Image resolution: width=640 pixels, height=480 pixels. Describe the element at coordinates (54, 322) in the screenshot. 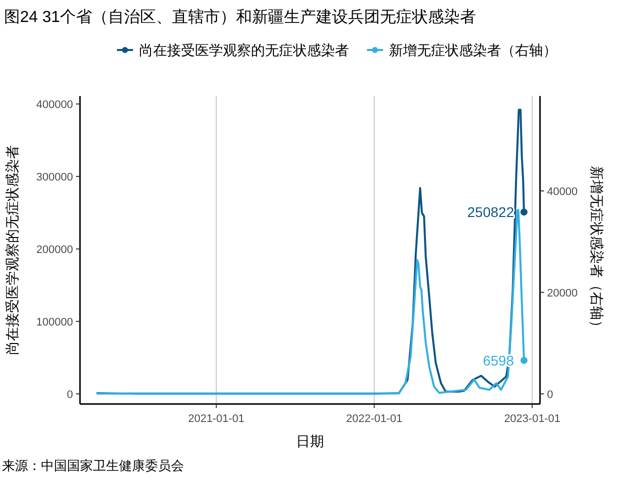

I see `y-tick-label: 100000` at that location.